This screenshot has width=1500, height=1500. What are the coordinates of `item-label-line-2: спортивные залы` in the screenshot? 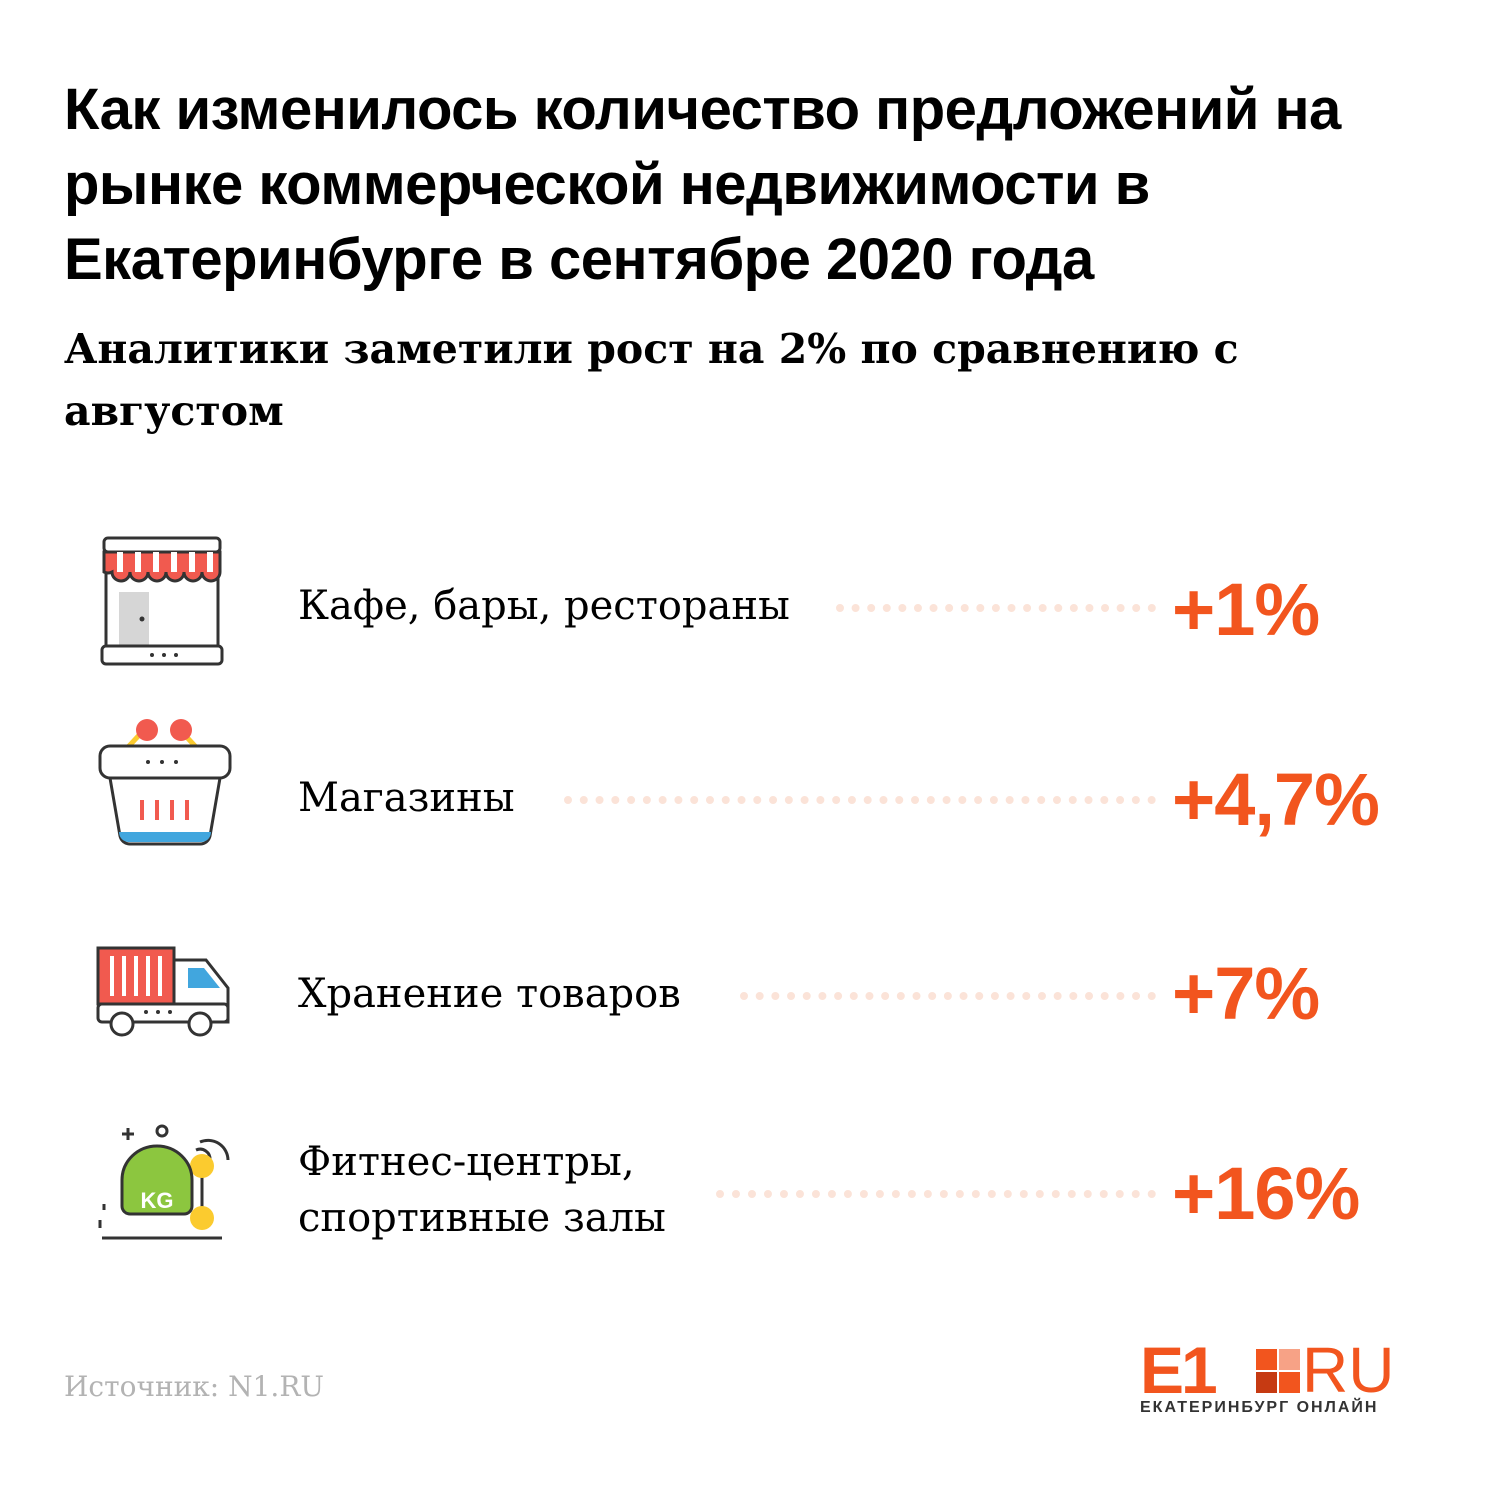 It's located at (482, 1218).